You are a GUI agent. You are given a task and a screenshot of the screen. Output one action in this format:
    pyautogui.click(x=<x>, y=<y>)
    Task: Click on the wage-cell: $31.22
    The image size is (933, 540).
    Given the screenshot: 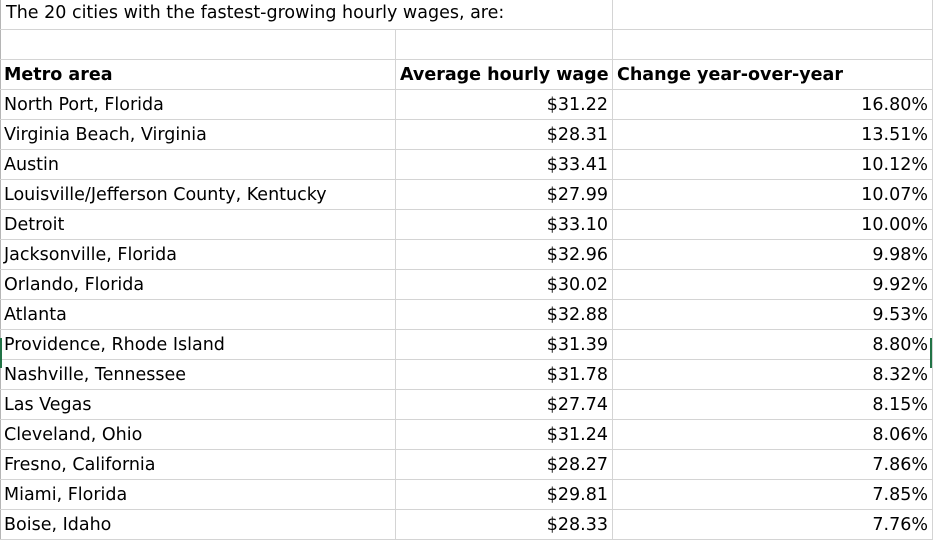 What is the action you would take?
    pyautogui.click(x=504, y=105)
    